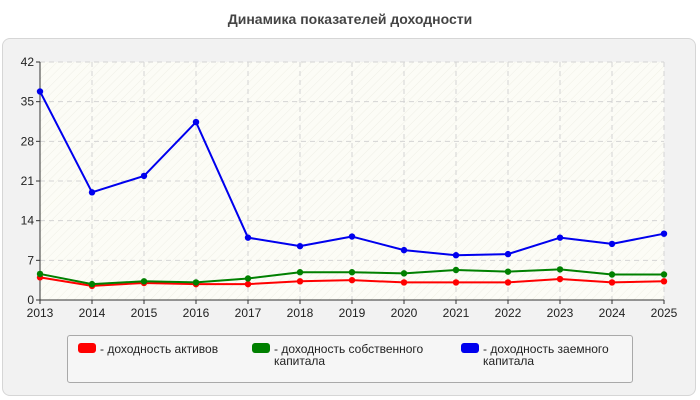 Image resolution: width=700 pixels, height=400 pixels. What do you see at coordinates (352, 313) in the screenshot?
I see `x-tick-label: 2019` at bounding box center [352, 313].